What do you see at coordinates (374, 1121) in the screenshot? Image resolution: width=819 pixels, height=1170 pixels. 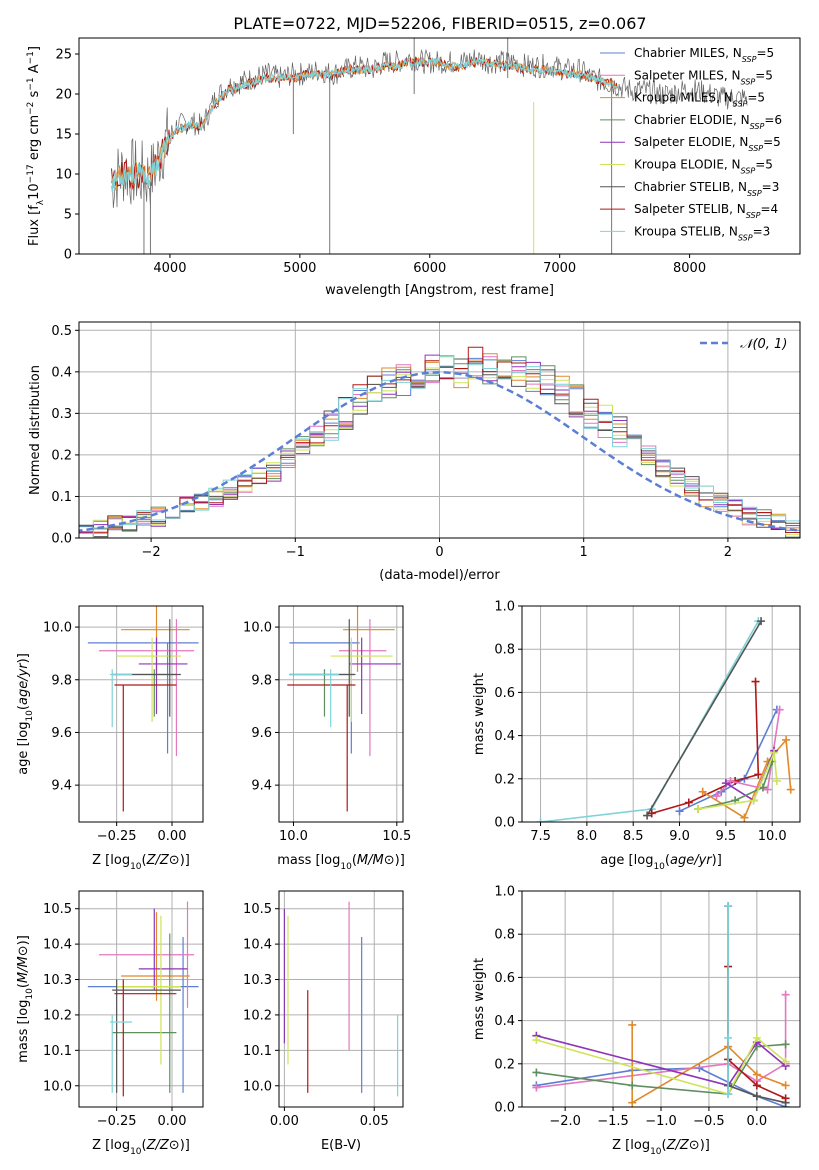 I see `x-tick-label: 0.05` at bounding box center [374, 1121].